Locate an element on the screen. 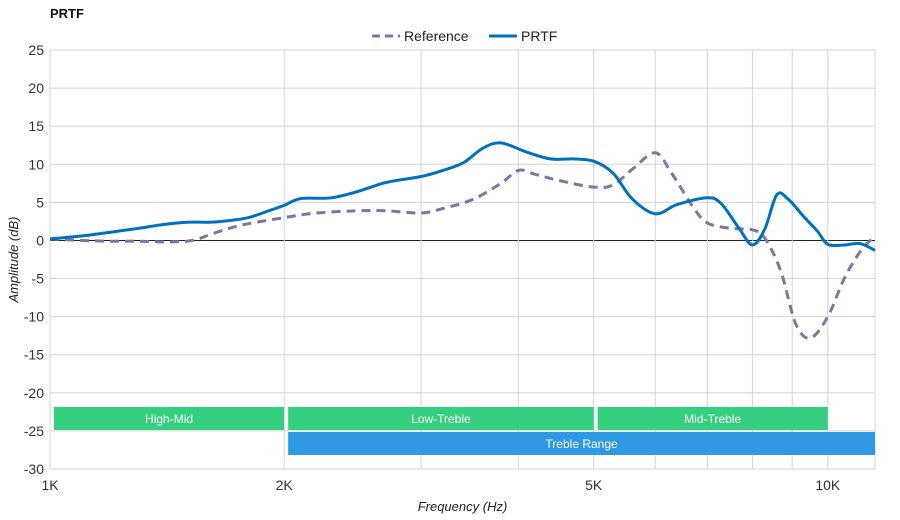  legend-label-reference: Reference is located at coordinates (436, 36).